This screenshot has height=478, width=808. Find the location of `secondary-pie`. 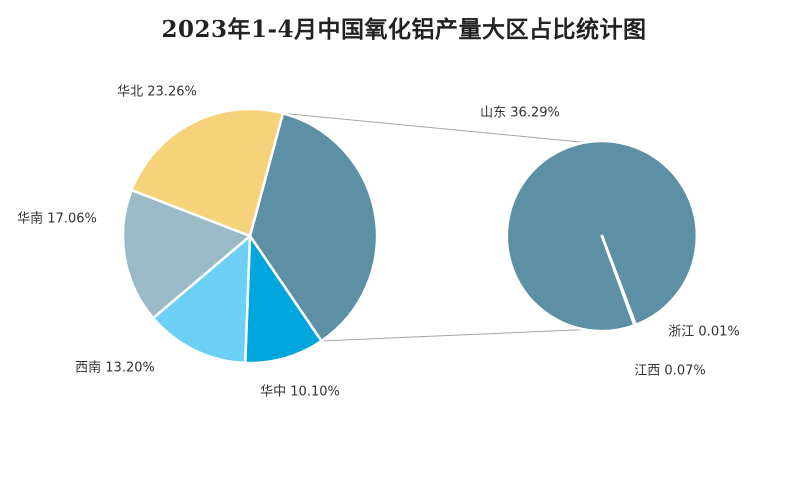

secondary-pie is located at coordinates (602, 236).